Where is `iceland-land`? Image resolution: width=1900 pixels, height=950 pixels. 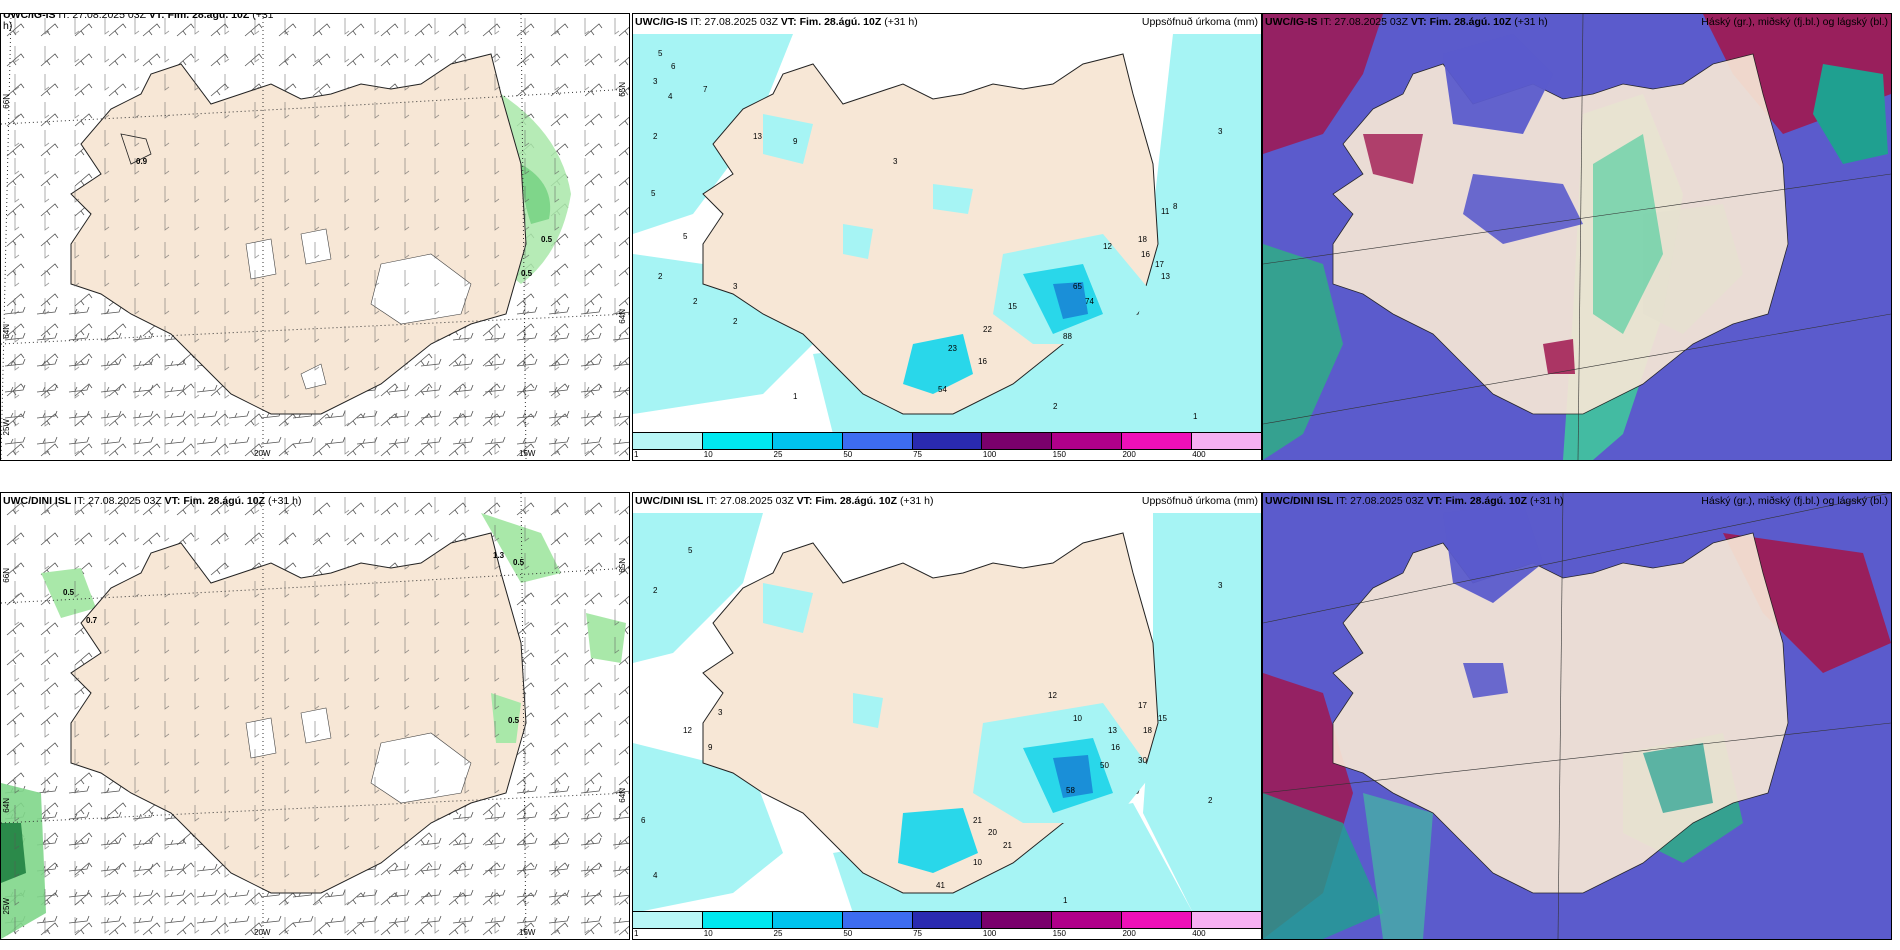
iceland-land is located at coordinates (1560, 234).